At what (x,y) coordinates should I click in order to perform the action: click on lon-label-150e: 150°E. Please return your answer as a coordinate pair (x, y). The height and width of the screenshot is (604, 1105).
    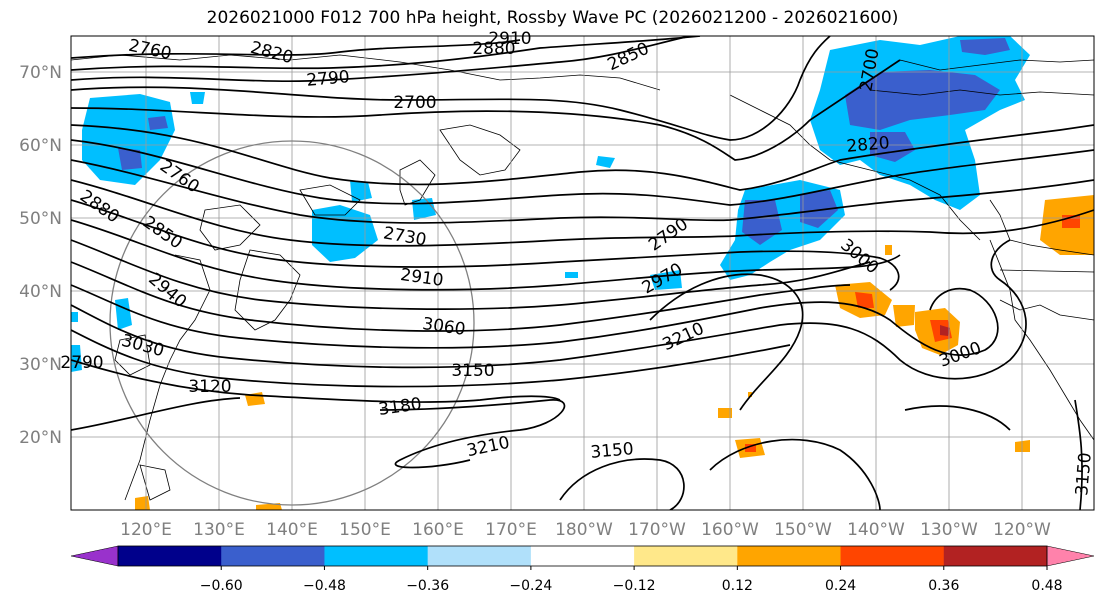
    Looking at the image, I should click on (365, 530).